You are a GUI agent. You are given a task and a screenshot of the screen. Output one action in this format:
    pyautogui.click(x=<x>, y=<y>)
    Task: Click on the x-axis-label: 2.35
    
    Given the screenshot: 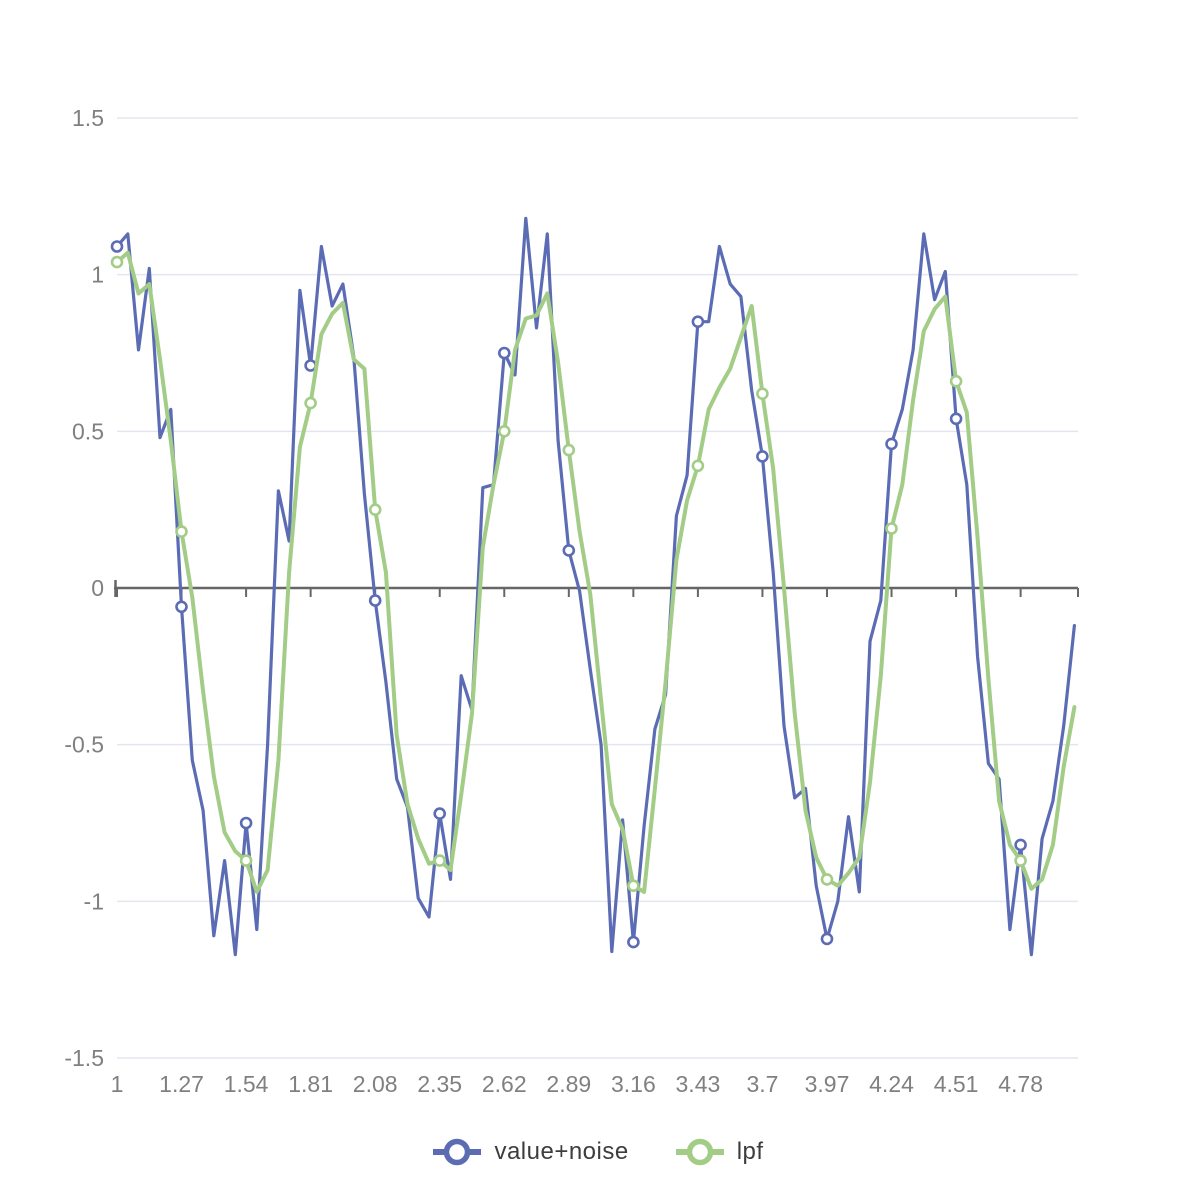 What is the action you would take?
    pyautogui.click(x=439, y=1084)
    